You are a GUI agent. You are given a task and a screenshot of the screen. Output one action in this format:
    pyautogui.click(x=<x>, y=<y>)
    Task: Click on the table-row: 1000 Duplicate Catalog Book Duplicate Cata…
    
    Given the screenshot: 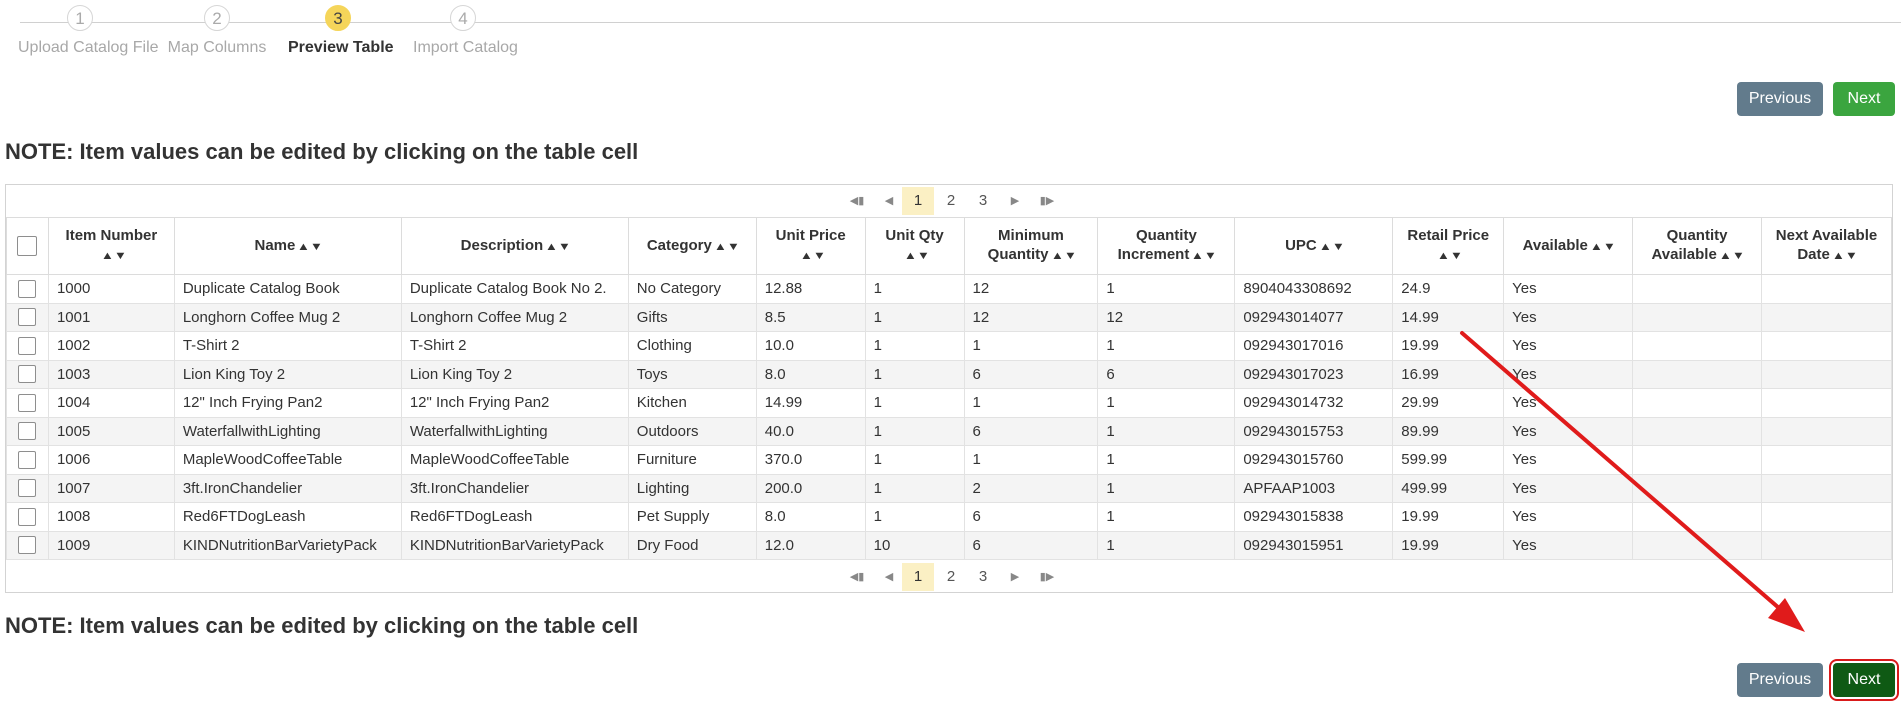 What is the action you would take?
    pyautogui.click(x=949, y=289)
    